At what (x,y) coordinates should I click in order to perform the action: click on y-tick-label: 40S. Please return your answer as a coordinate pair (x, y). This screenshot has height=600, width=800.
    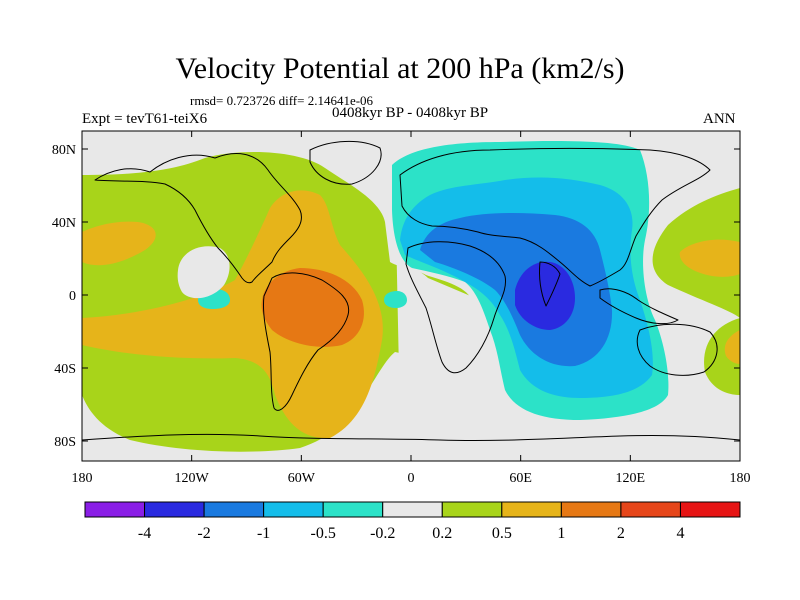
    Looking at the image, I should click on (65, 369).